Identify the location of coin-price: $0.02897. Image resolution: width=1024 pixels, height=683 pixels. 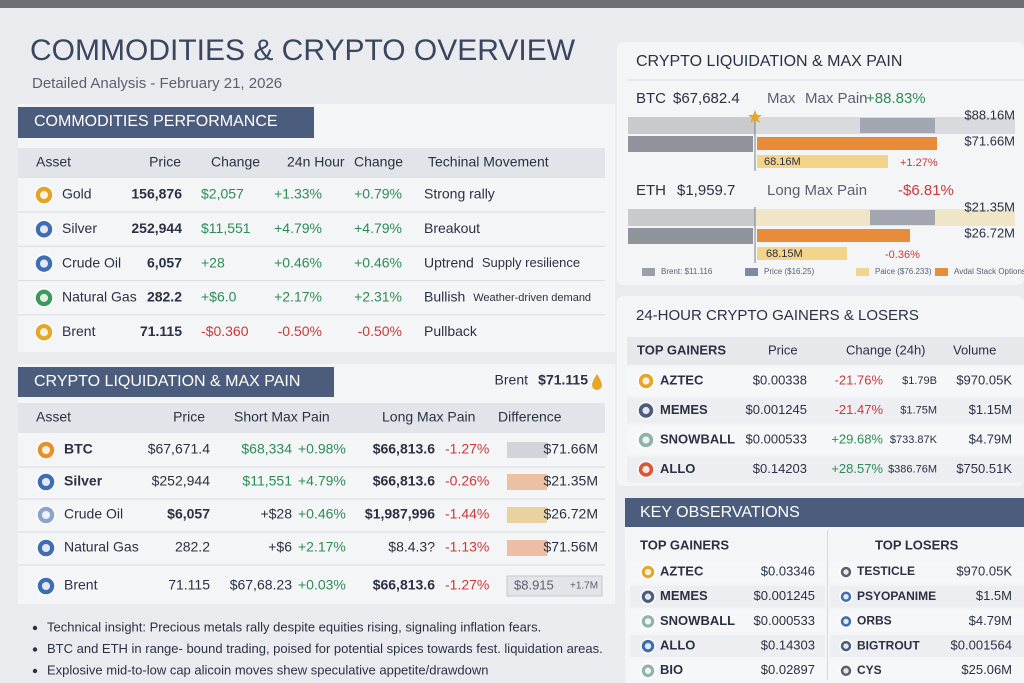
(788, 669).